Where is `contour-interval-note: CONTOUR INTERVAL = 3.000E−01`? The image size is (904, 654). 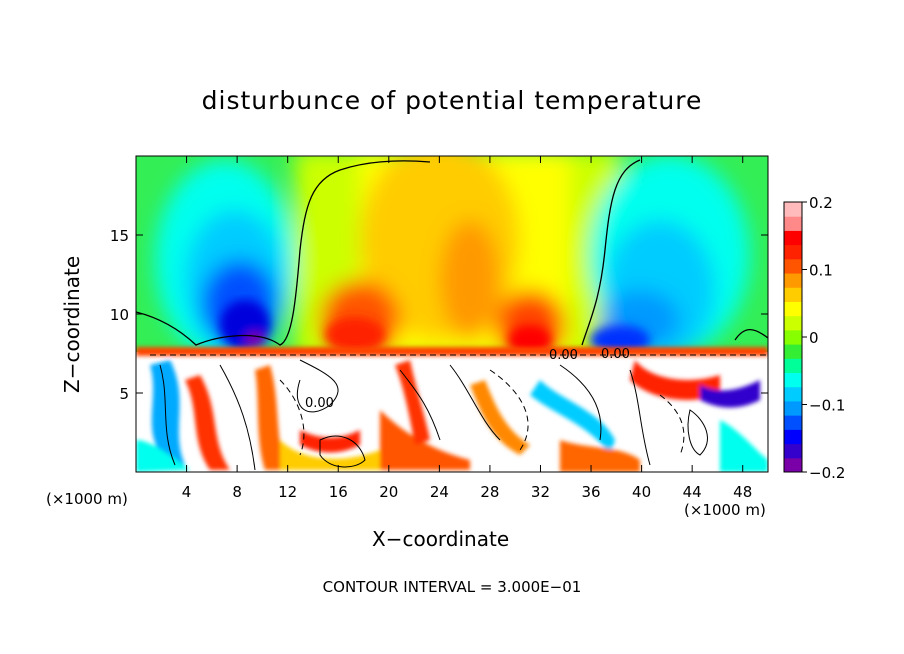 contour-interval-note: CONTOUR INTERVAL = 3.000E−01 is located at coordinates (452, 587).